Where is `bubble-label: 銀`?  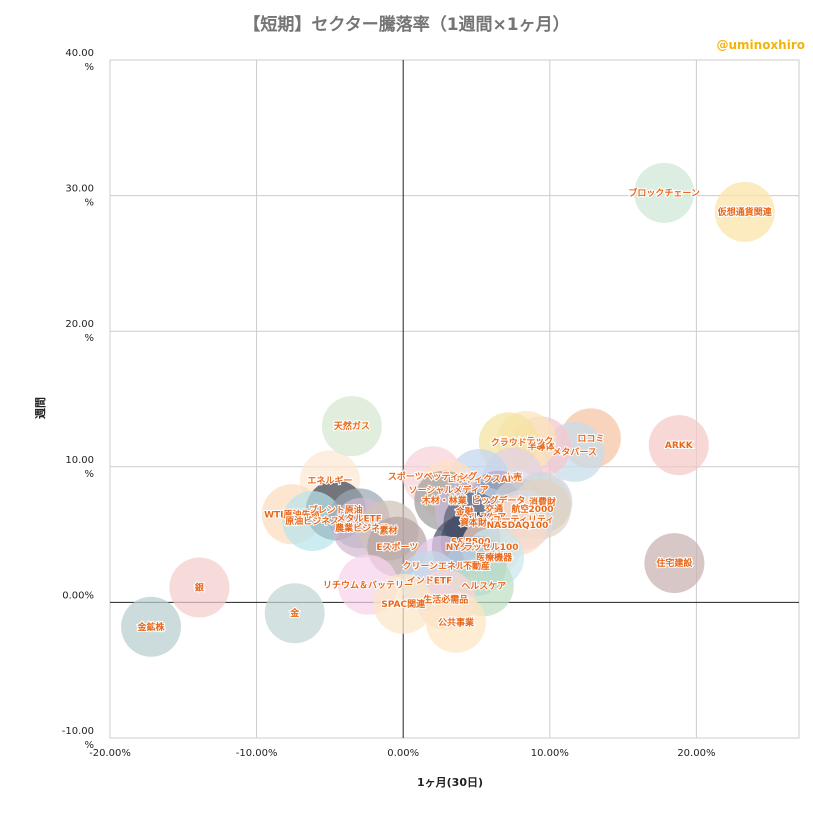 bubble-label: 銀 is located at coordinates (199, 587).